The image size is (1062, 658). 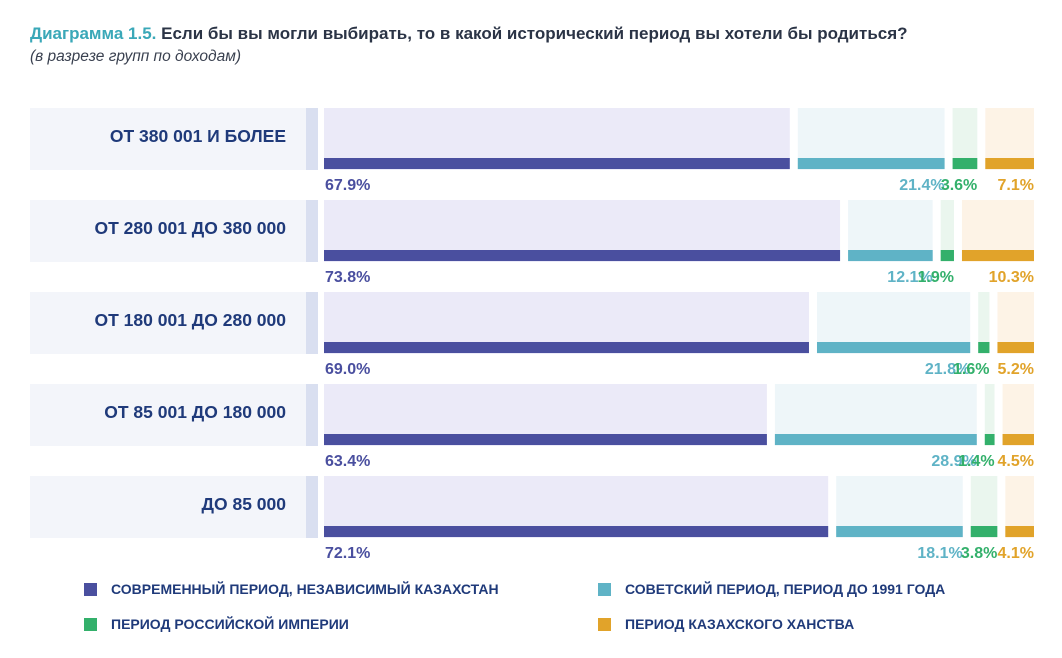 What do you see at coordinates (1016, 553) in the screenshot?
I see `data-label-kazakh-khanate: 4.1%` at bounding box center [1016, 553].